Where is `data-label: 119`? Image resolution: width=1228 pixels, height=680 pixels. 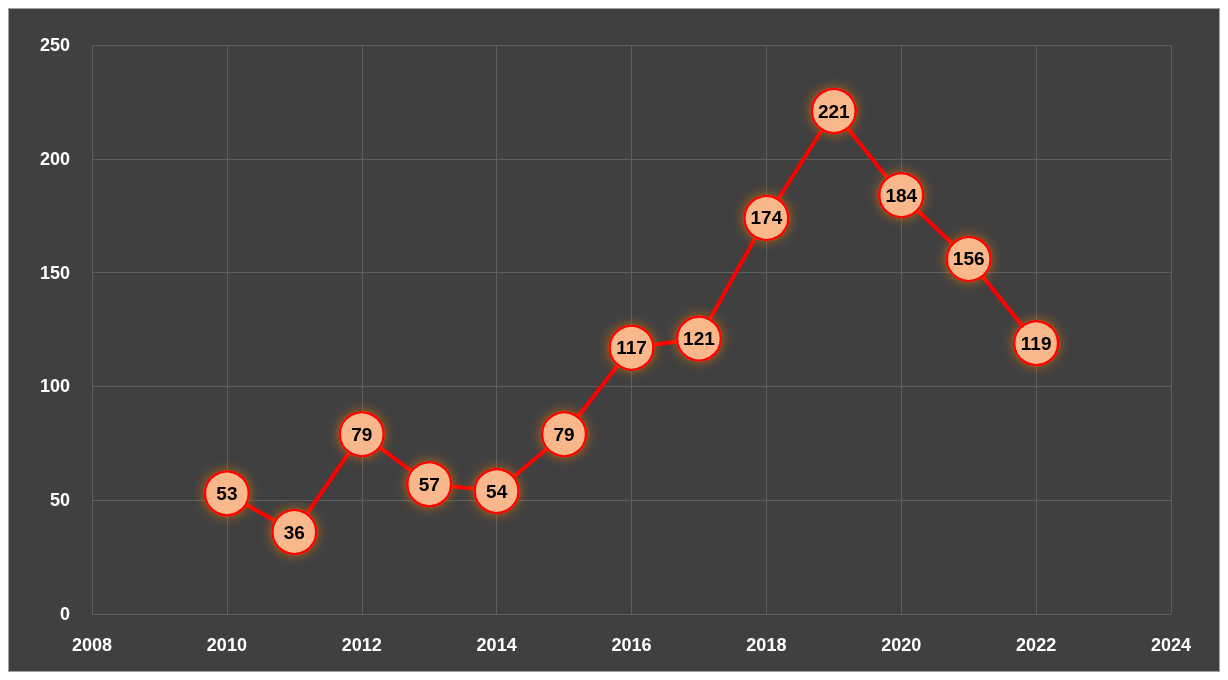 data-label: 119 is located at coordinates (1036, 343).